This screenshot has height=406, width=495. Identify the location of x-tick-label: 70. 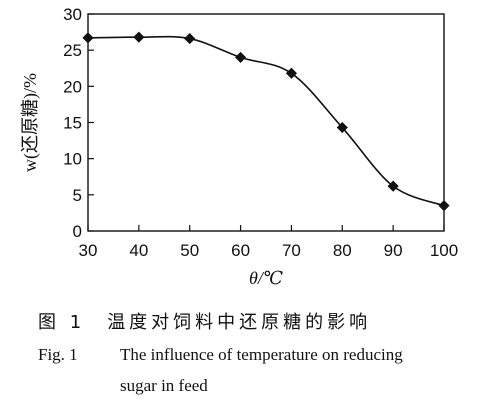
(291, 250).